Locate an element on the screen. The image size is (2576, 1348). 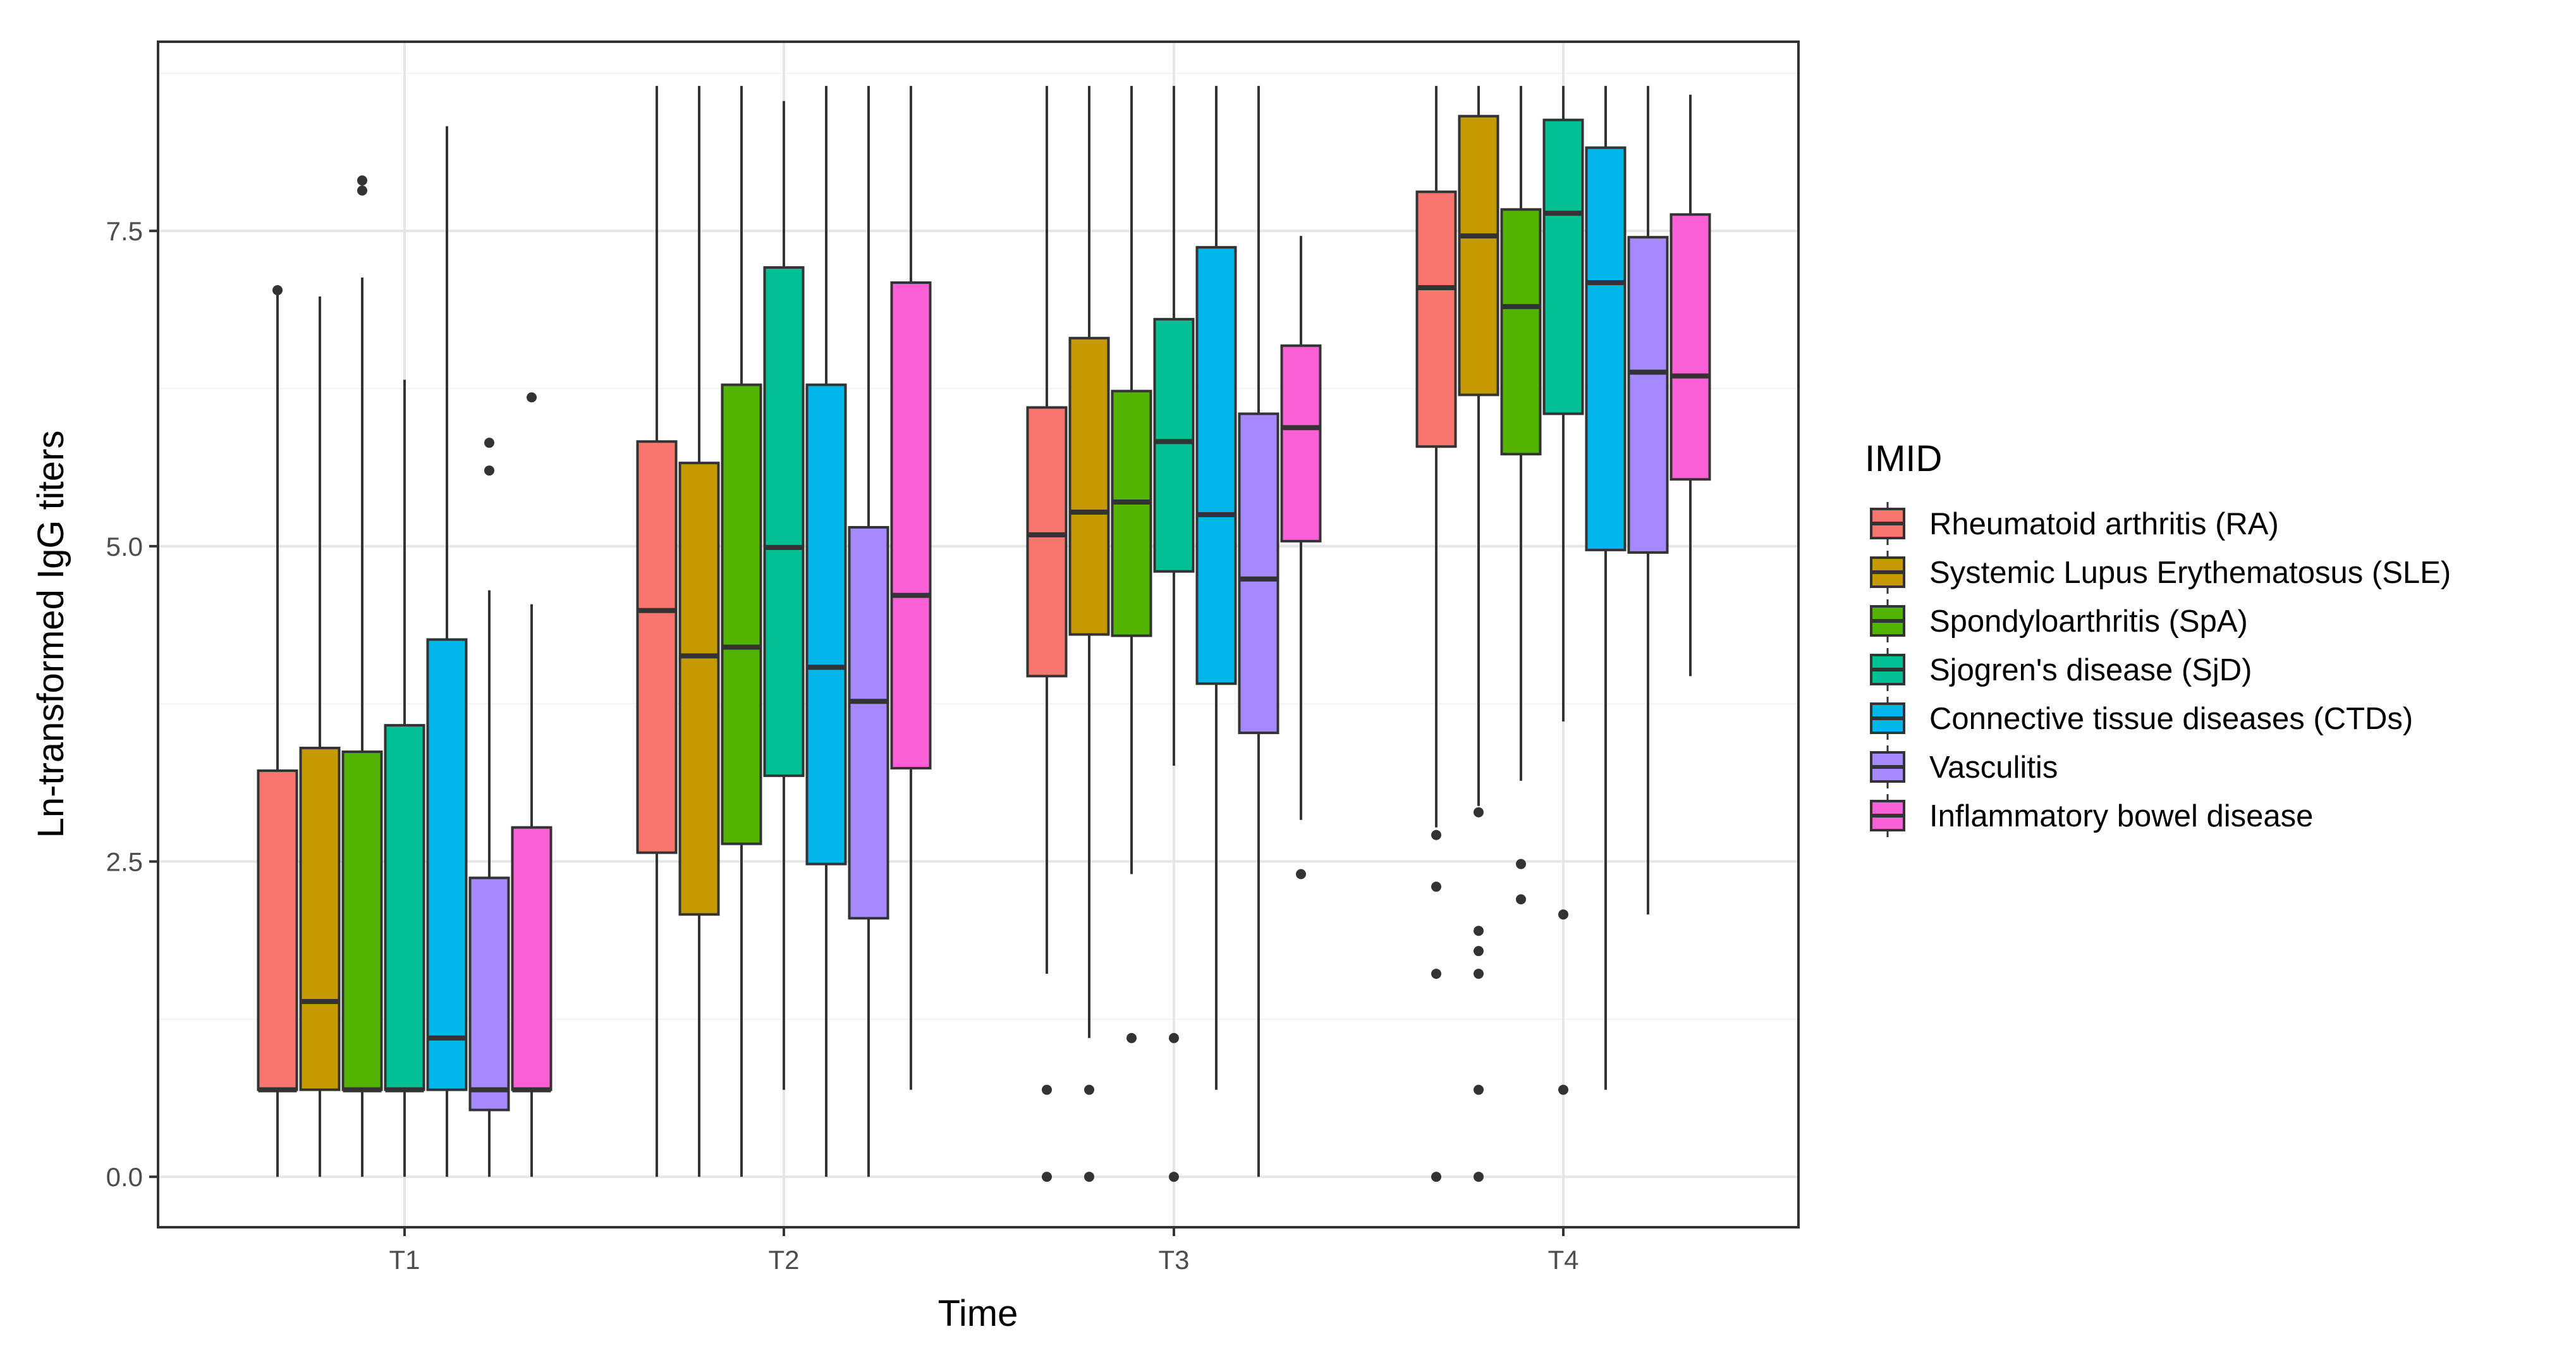
x-tick-label: T2 is located at coordinates (783, 1260).